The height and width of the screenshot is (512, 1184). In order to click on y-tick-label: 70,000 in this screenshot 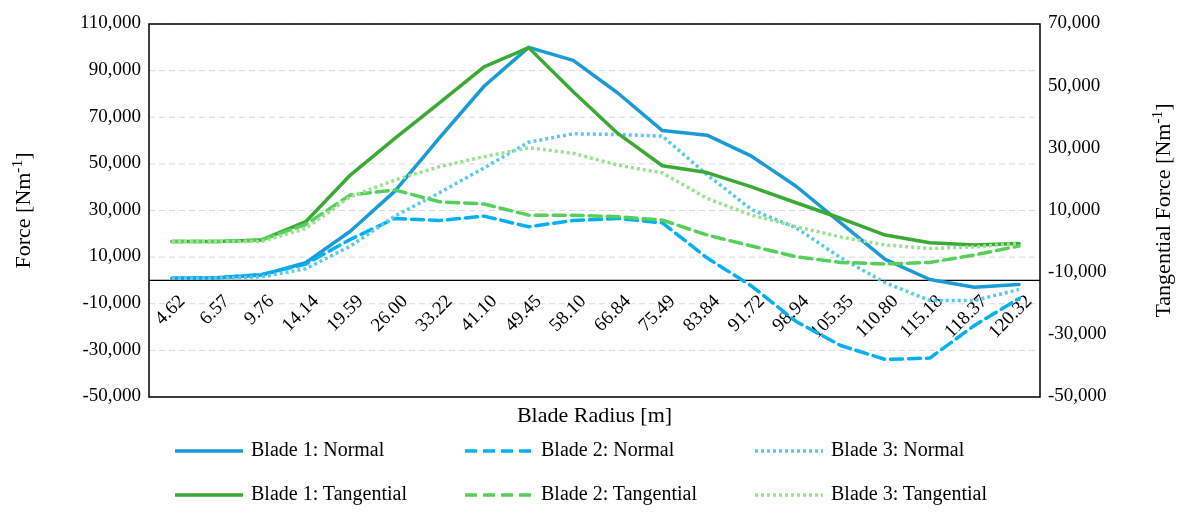, I will do `click(114, 115)`.